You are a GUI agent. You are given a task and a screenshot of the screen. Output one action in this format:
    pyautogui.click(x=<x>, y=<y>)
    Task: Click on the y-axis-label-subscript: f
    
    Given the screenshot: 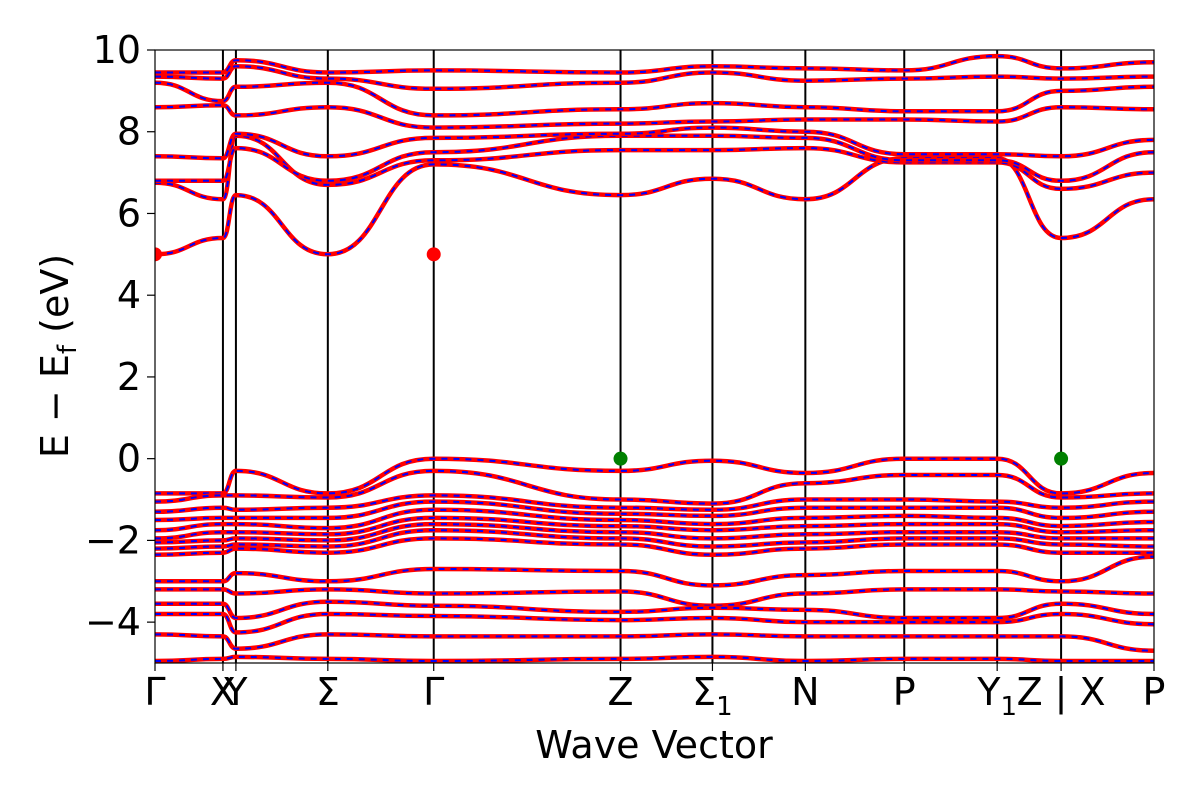 What is the action you would take?
    pyautogui.click(x=68, y=349)
    